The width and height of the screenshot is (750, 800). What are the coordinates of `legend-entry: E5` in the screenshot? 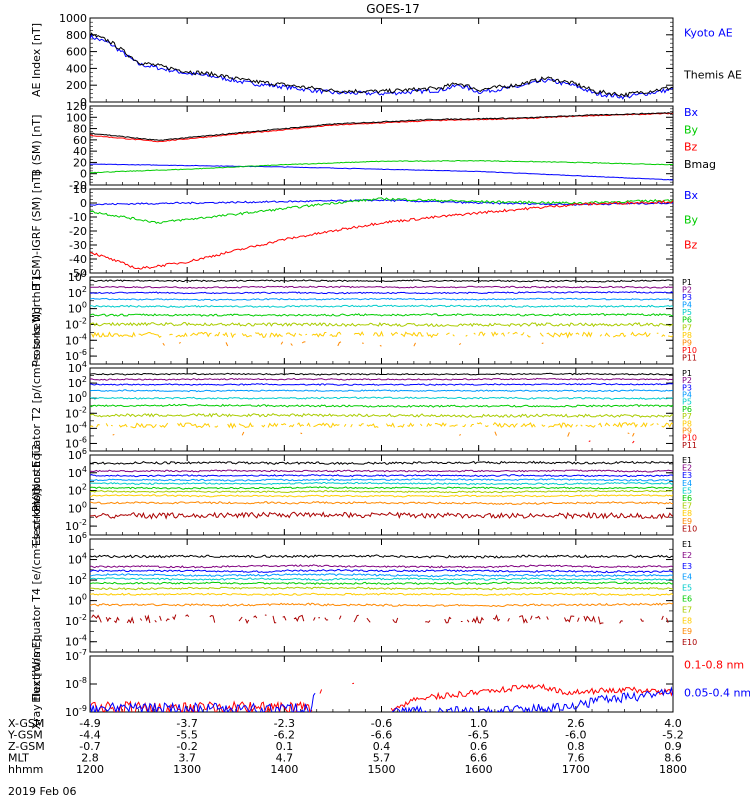 It's located at (687, 588).